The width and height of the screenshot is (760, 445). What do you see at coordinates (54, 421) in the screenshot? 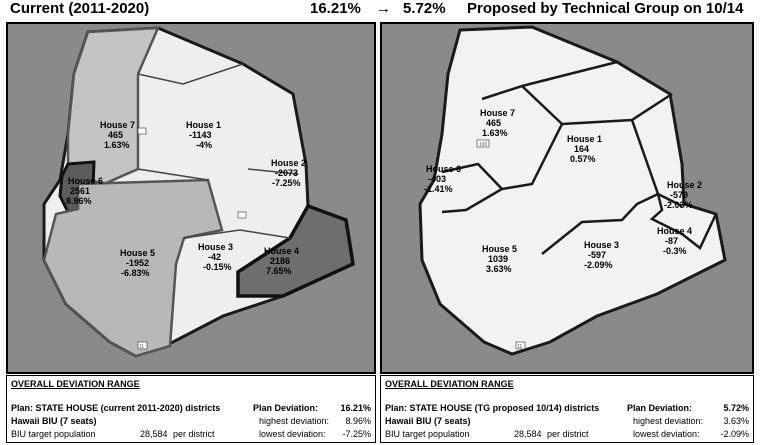
I see `left-biu: Hawaii BIU (7 seats)` at bounding box center [54, 421].